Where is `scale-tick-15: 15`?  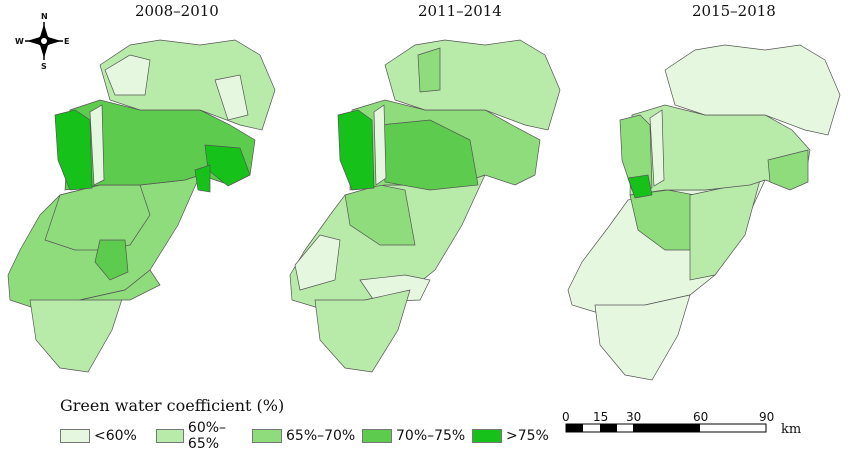
scale-tick-15: 15 is located at coordinates (601, 417).